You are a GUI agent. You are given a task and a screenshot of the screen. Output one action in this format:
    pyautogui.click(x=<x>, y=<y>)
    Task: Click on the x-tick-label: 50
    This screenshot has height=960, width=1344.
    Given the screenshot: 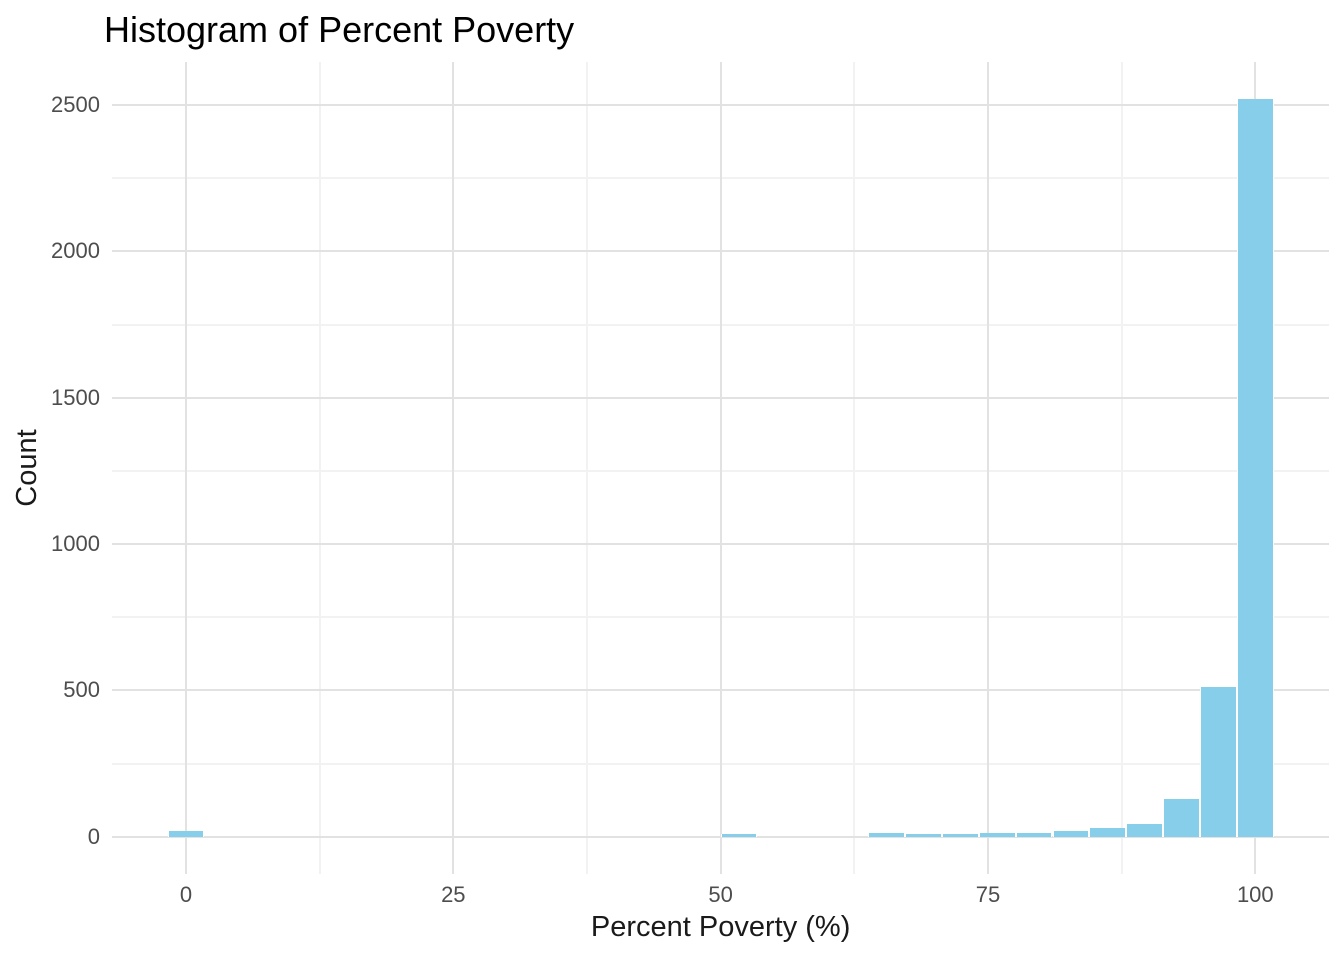 What is the action you would take?
    pyautogui.click(x=720, y=894)
    